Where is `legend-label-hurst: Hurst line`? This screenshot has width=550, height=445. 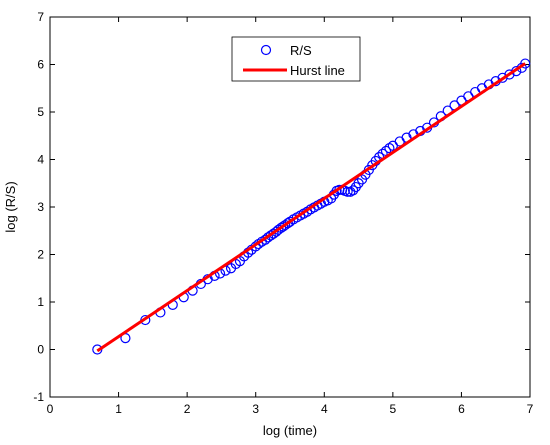
legend-label-hurst: Hurst line is located at coordinates (317, 70).